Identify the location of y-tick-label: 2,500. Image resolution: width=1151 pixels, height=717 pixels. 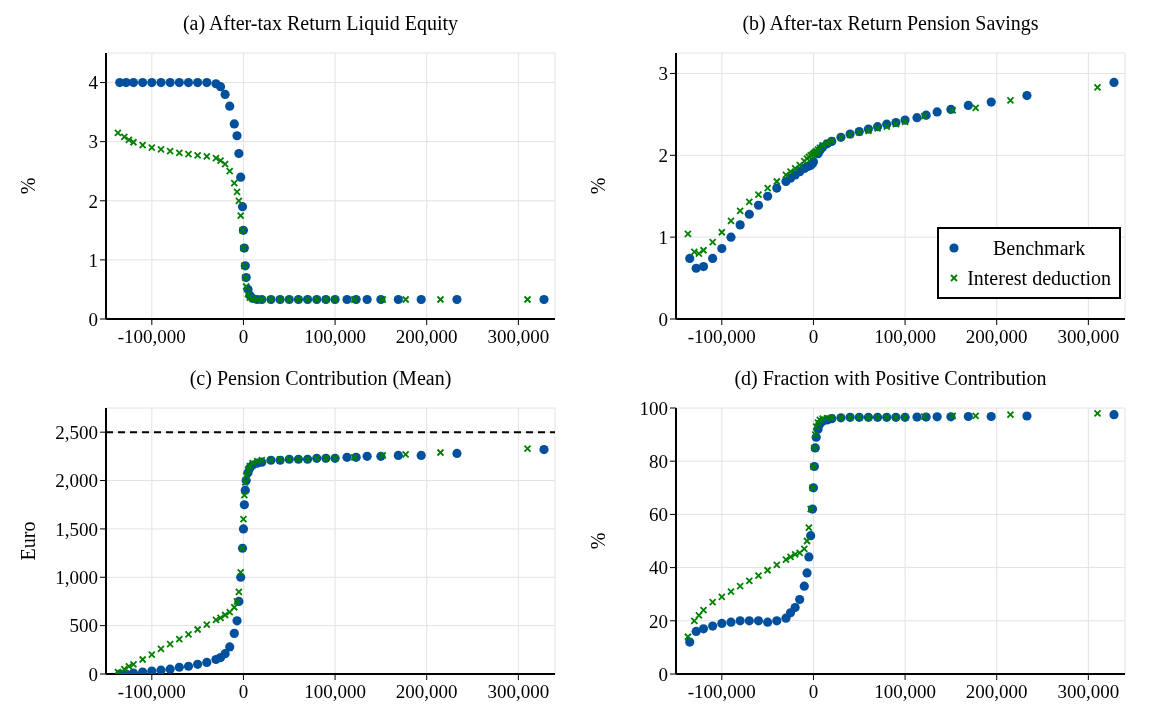
(76, 432).